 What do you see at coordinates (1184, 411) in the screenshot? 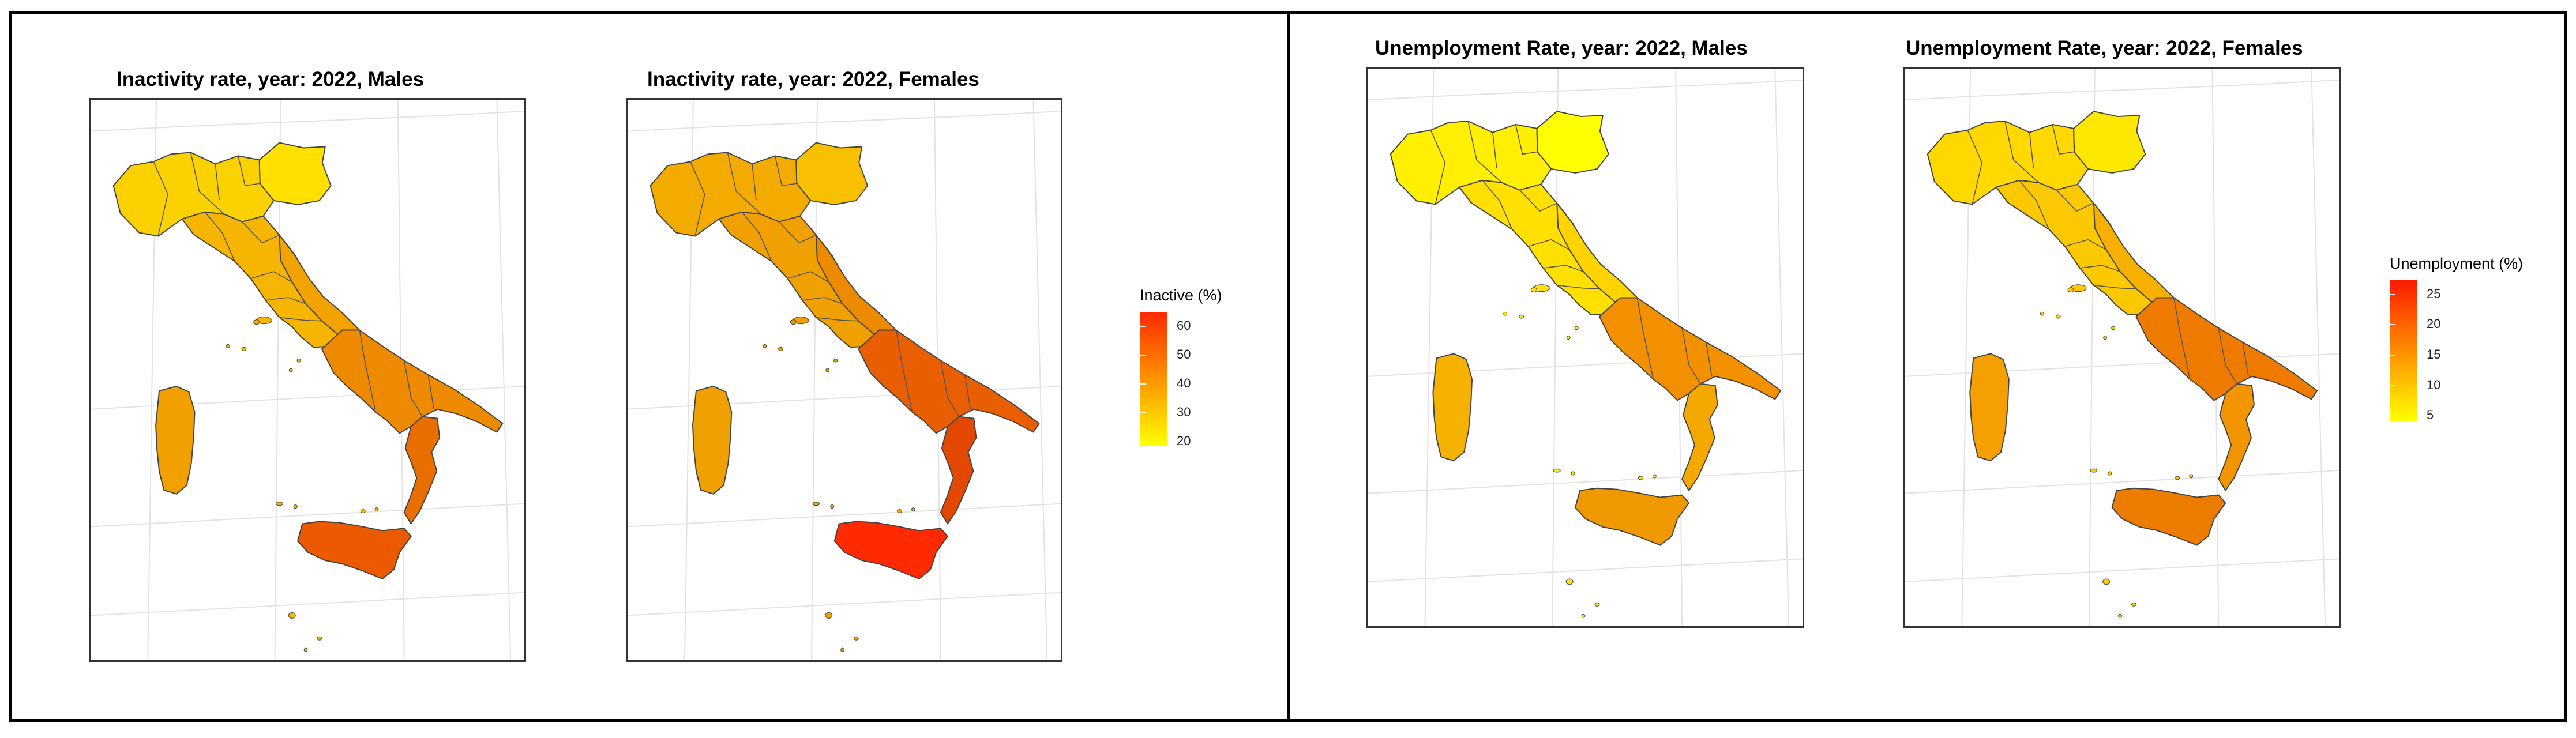
I see `legend-tick-label: 30` at bounding box center [1184, 411].